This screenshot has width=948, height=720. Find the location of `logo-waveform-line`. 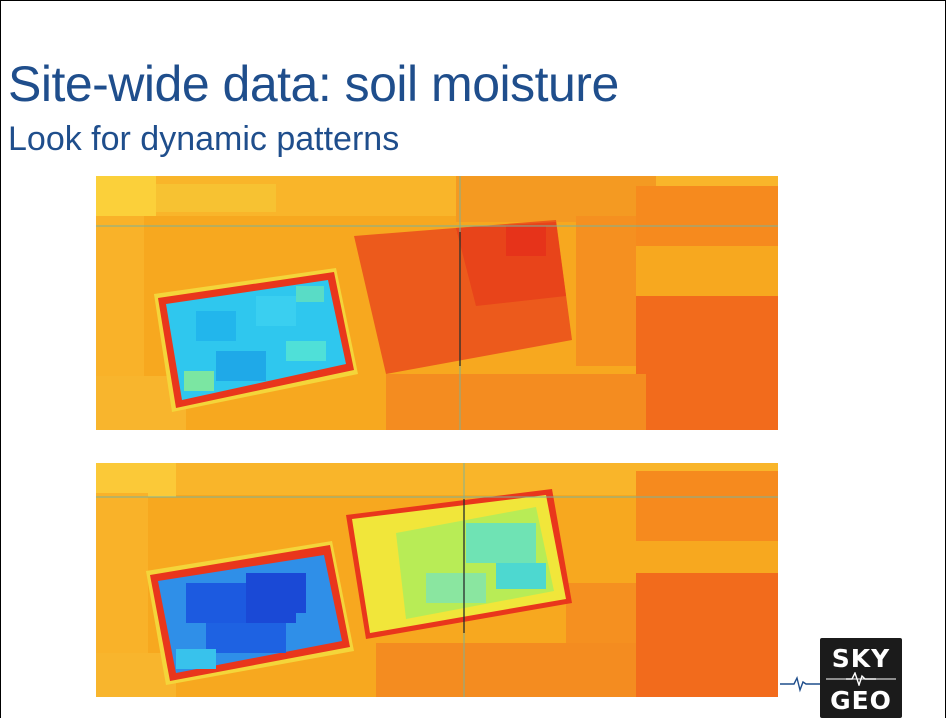

logo-waveform-line is located at coordinates (802, 684).